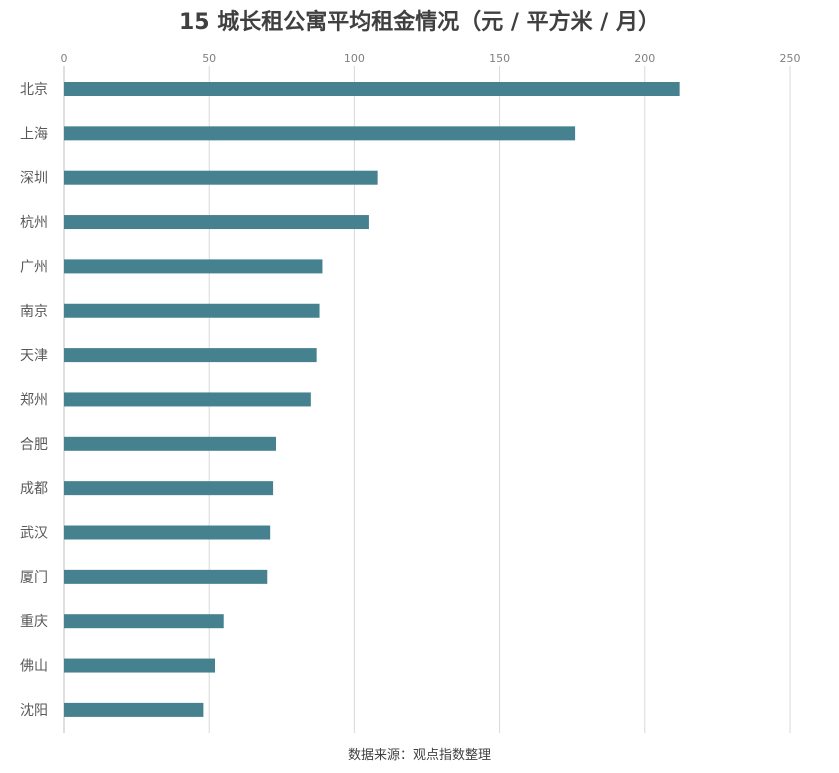 Image resolution: width=839 pixels, height=773 pixels. What do you see at coordinates (34, 489) in the screenshot?
I see `category-label: 成都` at bounding box center [34, 489].